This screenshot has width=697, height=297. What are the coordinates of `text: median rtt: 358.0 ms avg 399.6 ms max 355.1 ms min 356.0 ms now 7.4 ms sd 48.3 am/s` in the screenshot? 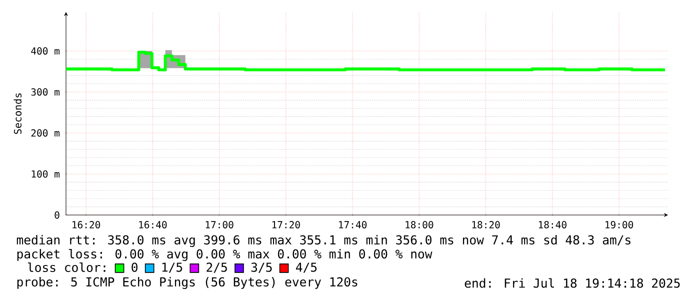 It's located at (323, 241).